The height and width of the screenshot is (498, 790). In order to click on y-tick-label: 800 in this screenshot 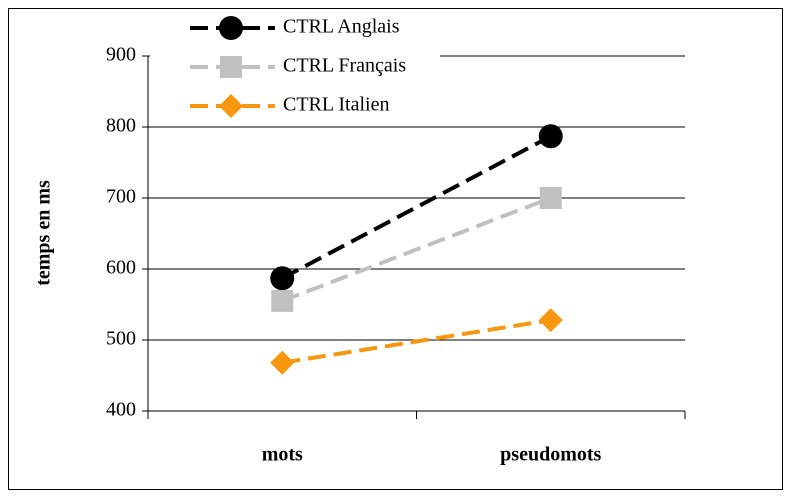, I will do `click(121, 126)`.